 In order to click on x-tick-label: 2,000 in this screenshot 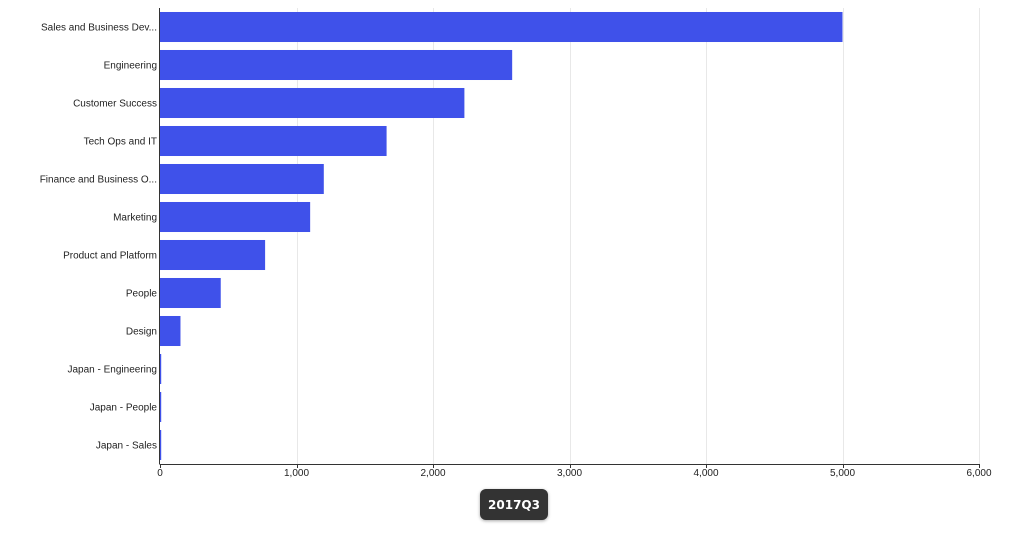, I will do `click(432, 473)`.